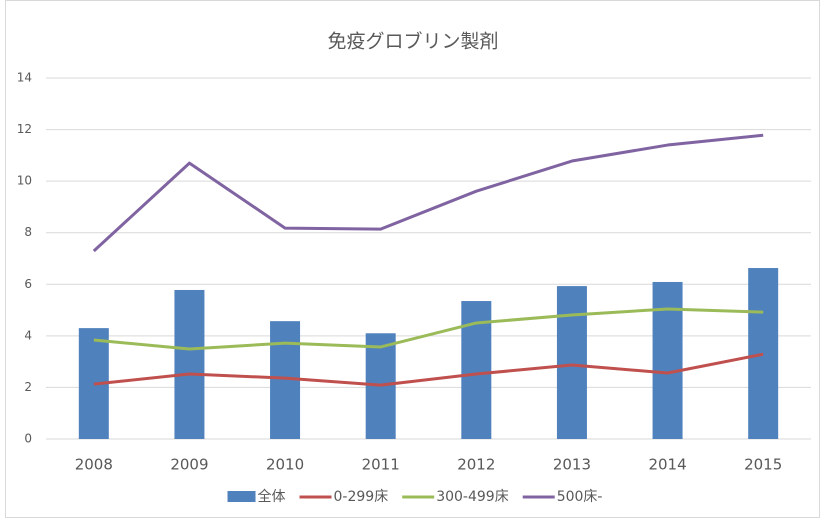 This screenshot has height=519, width=821. I want to click on x-tick-label: 2013, so click(572, 465).